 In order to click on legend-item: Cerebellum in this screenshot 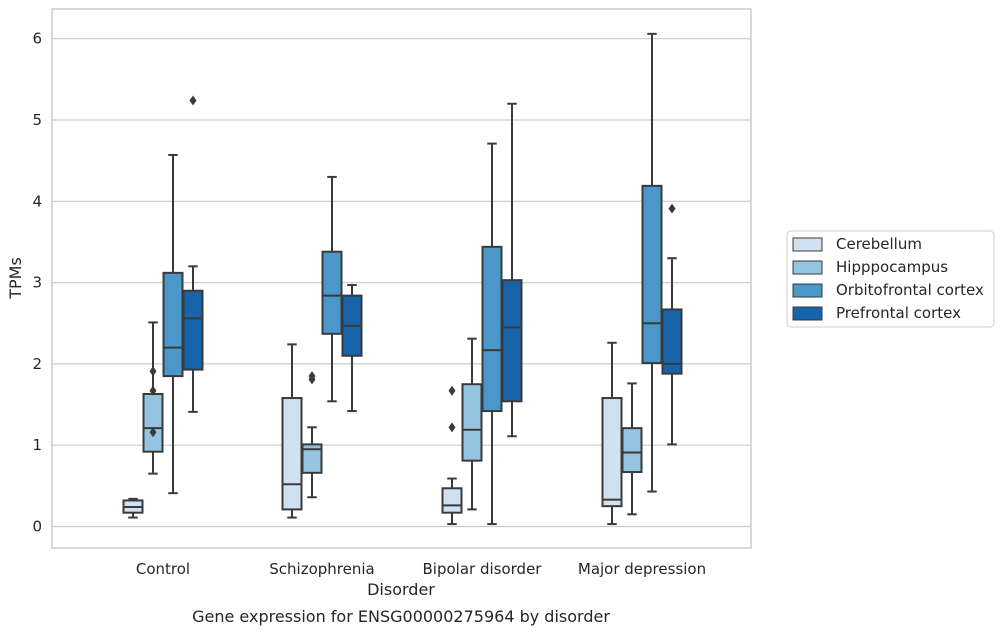, I will do `click(857, 244)`.